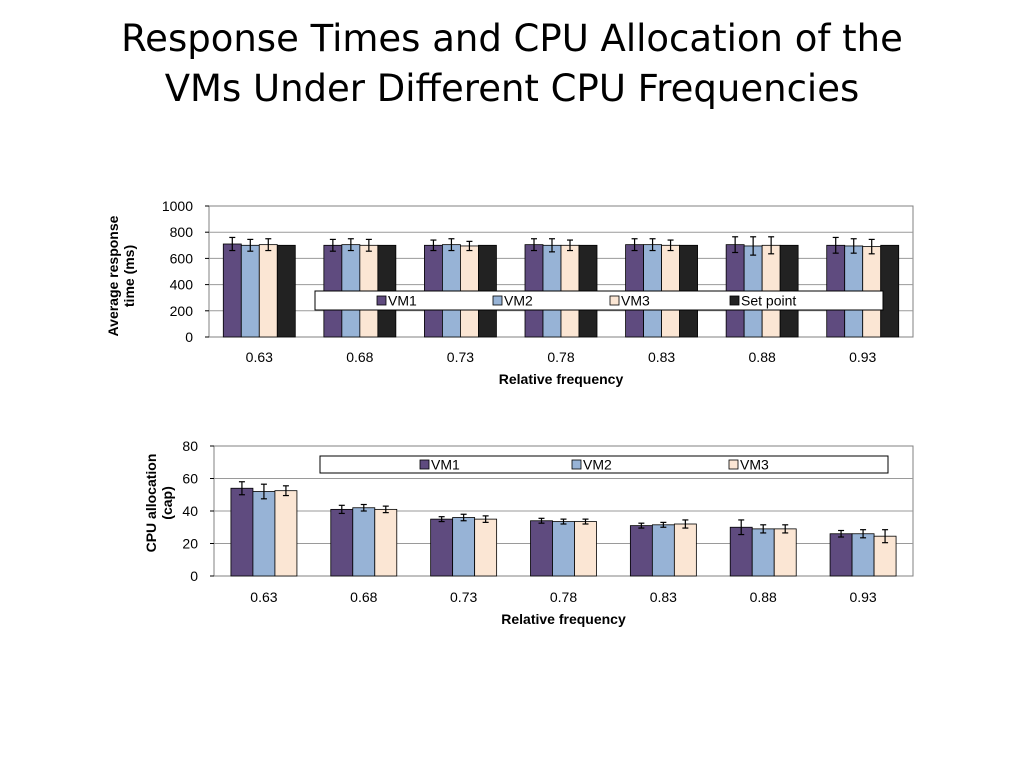 Image resolution: width=1024 pixels, height=768 pixels. I want to click on y-axis-label: Average responsetime (ms), so click(121, 275).